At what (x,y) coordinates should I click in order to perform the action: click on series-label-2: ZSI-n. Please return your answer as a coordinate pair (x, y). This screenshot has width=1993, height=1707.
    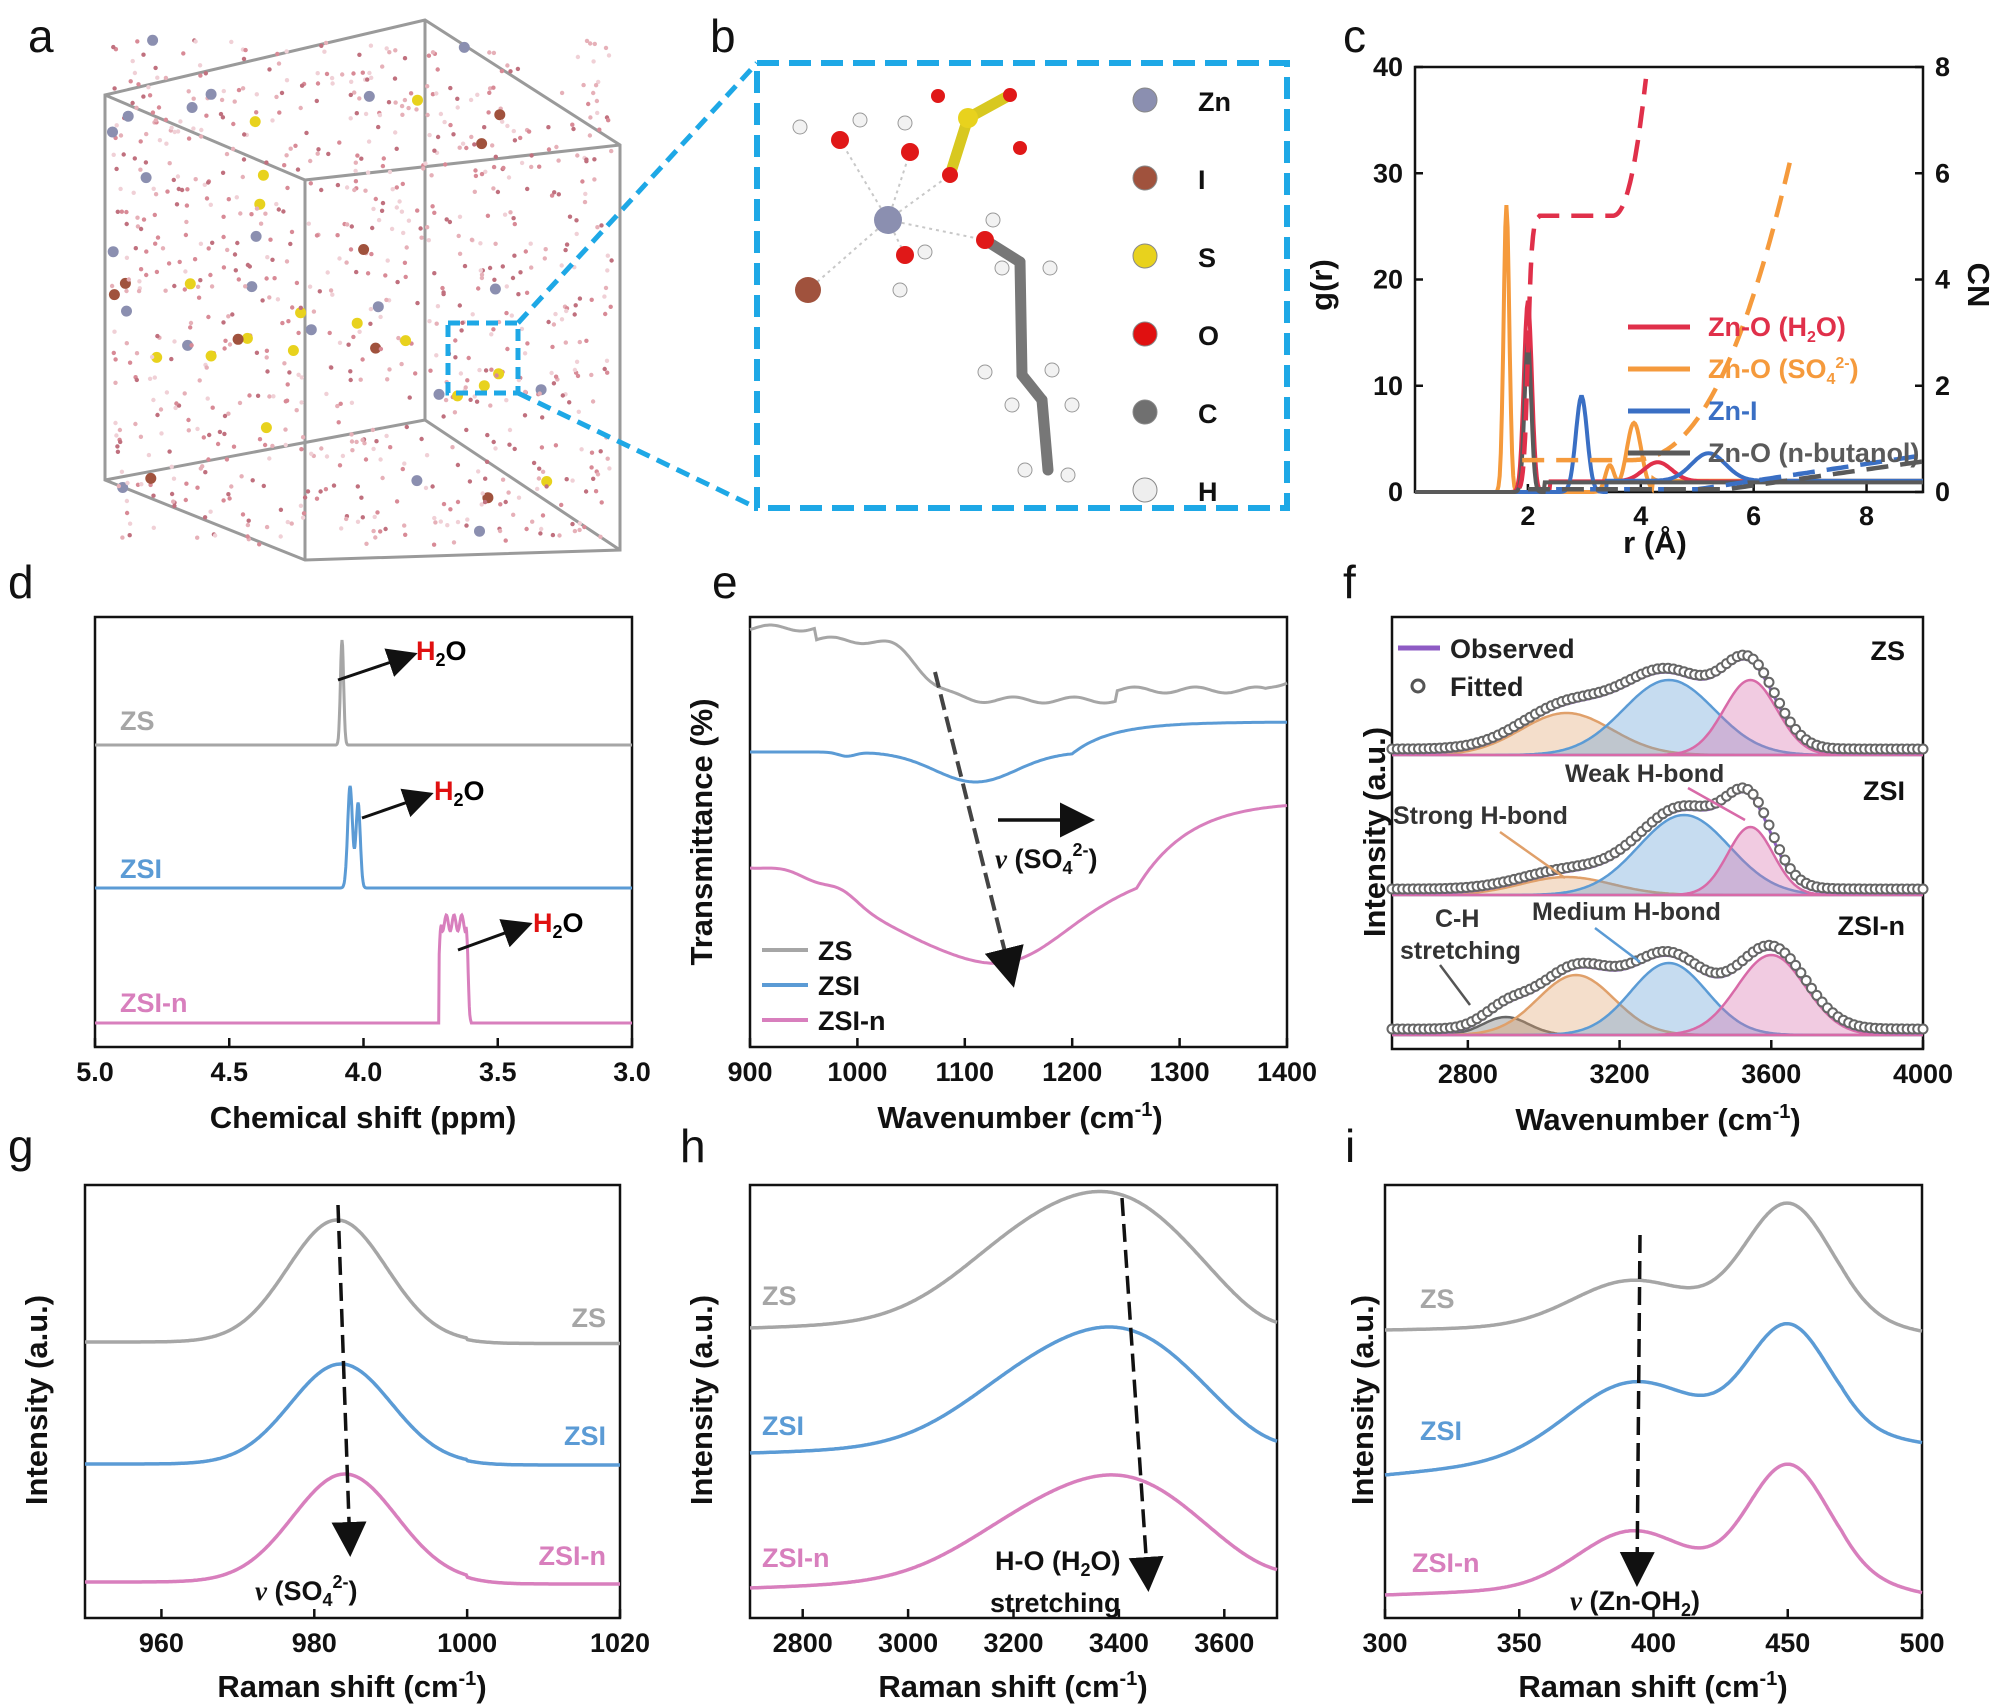
    Looking at the image, I should click on (796, 1558).